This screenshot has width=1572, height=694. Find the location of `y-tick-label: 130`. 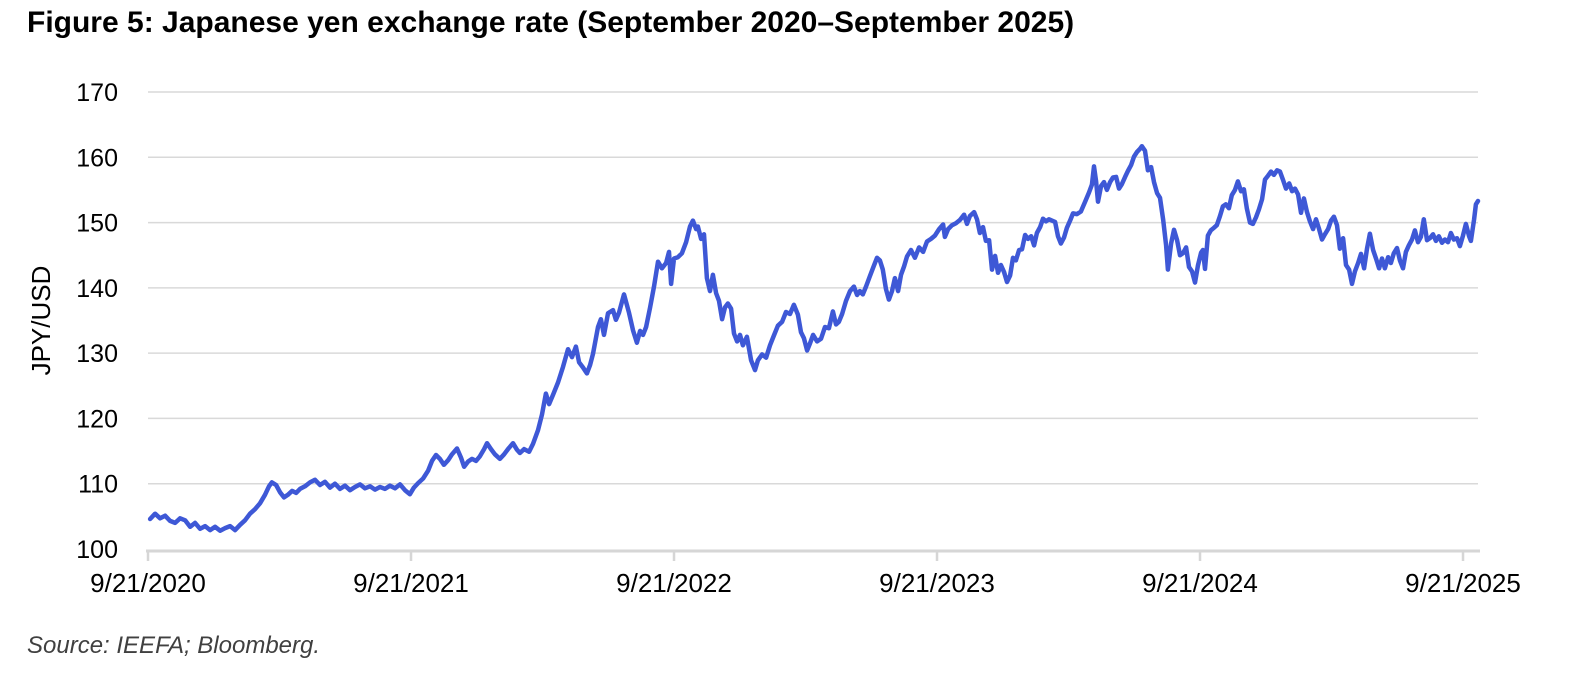

y-tick-label: 130 is located at coordinates (97, 354).